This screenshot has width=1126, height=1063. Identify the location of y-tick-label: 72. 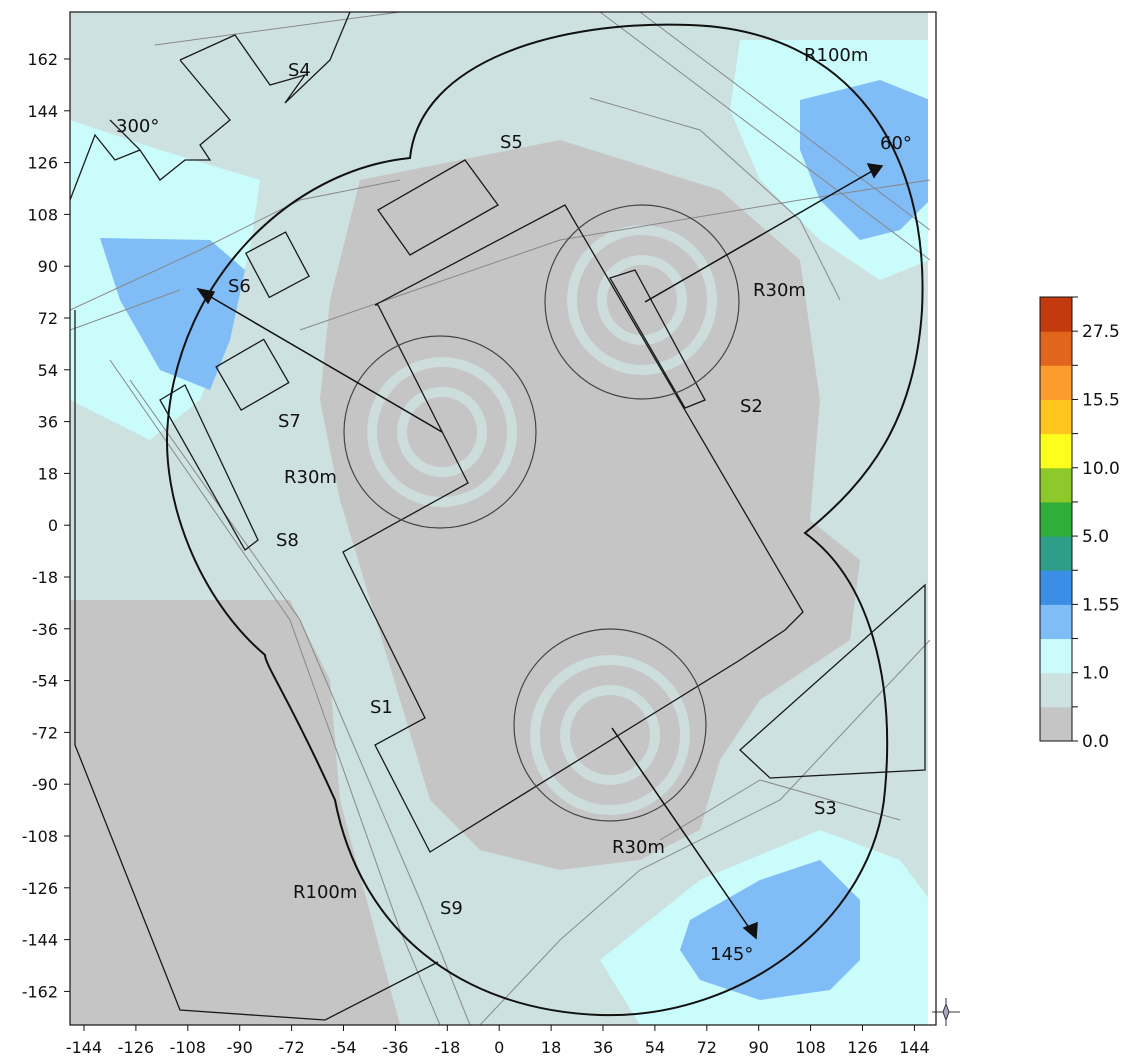
(48, 318).